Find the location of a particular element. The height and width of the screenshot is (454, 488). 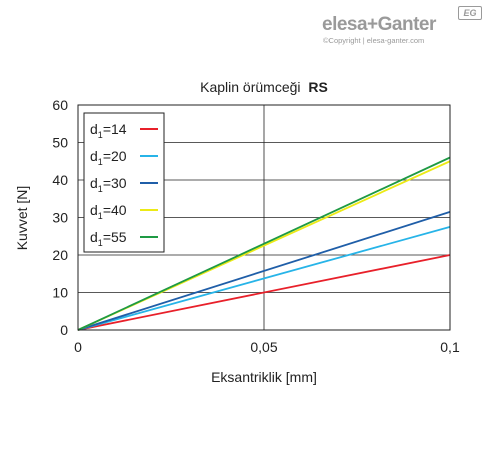

y-tick-label: 30 is located at coordinates (60, 218).